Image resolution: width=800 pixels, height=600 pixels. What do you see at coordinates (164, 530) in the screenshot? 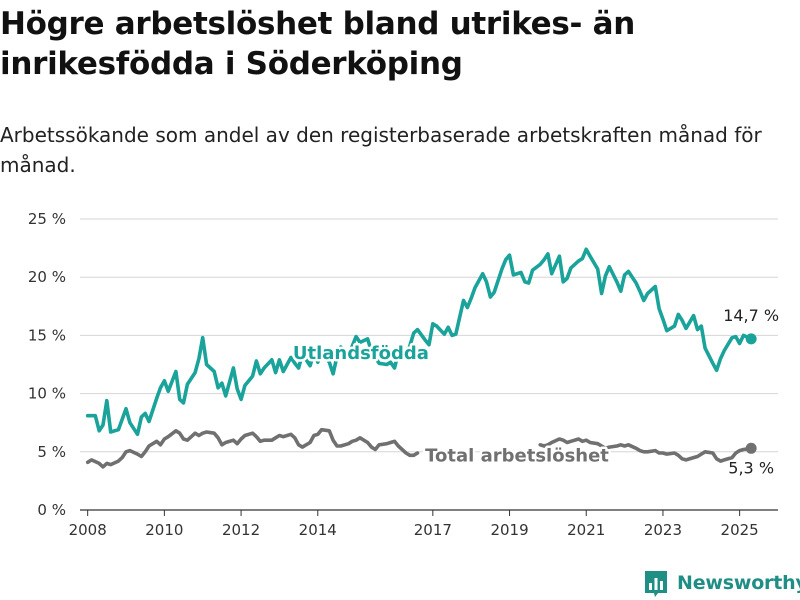
I see `x-tick-label: 2010` at bounding box center [164, 530].